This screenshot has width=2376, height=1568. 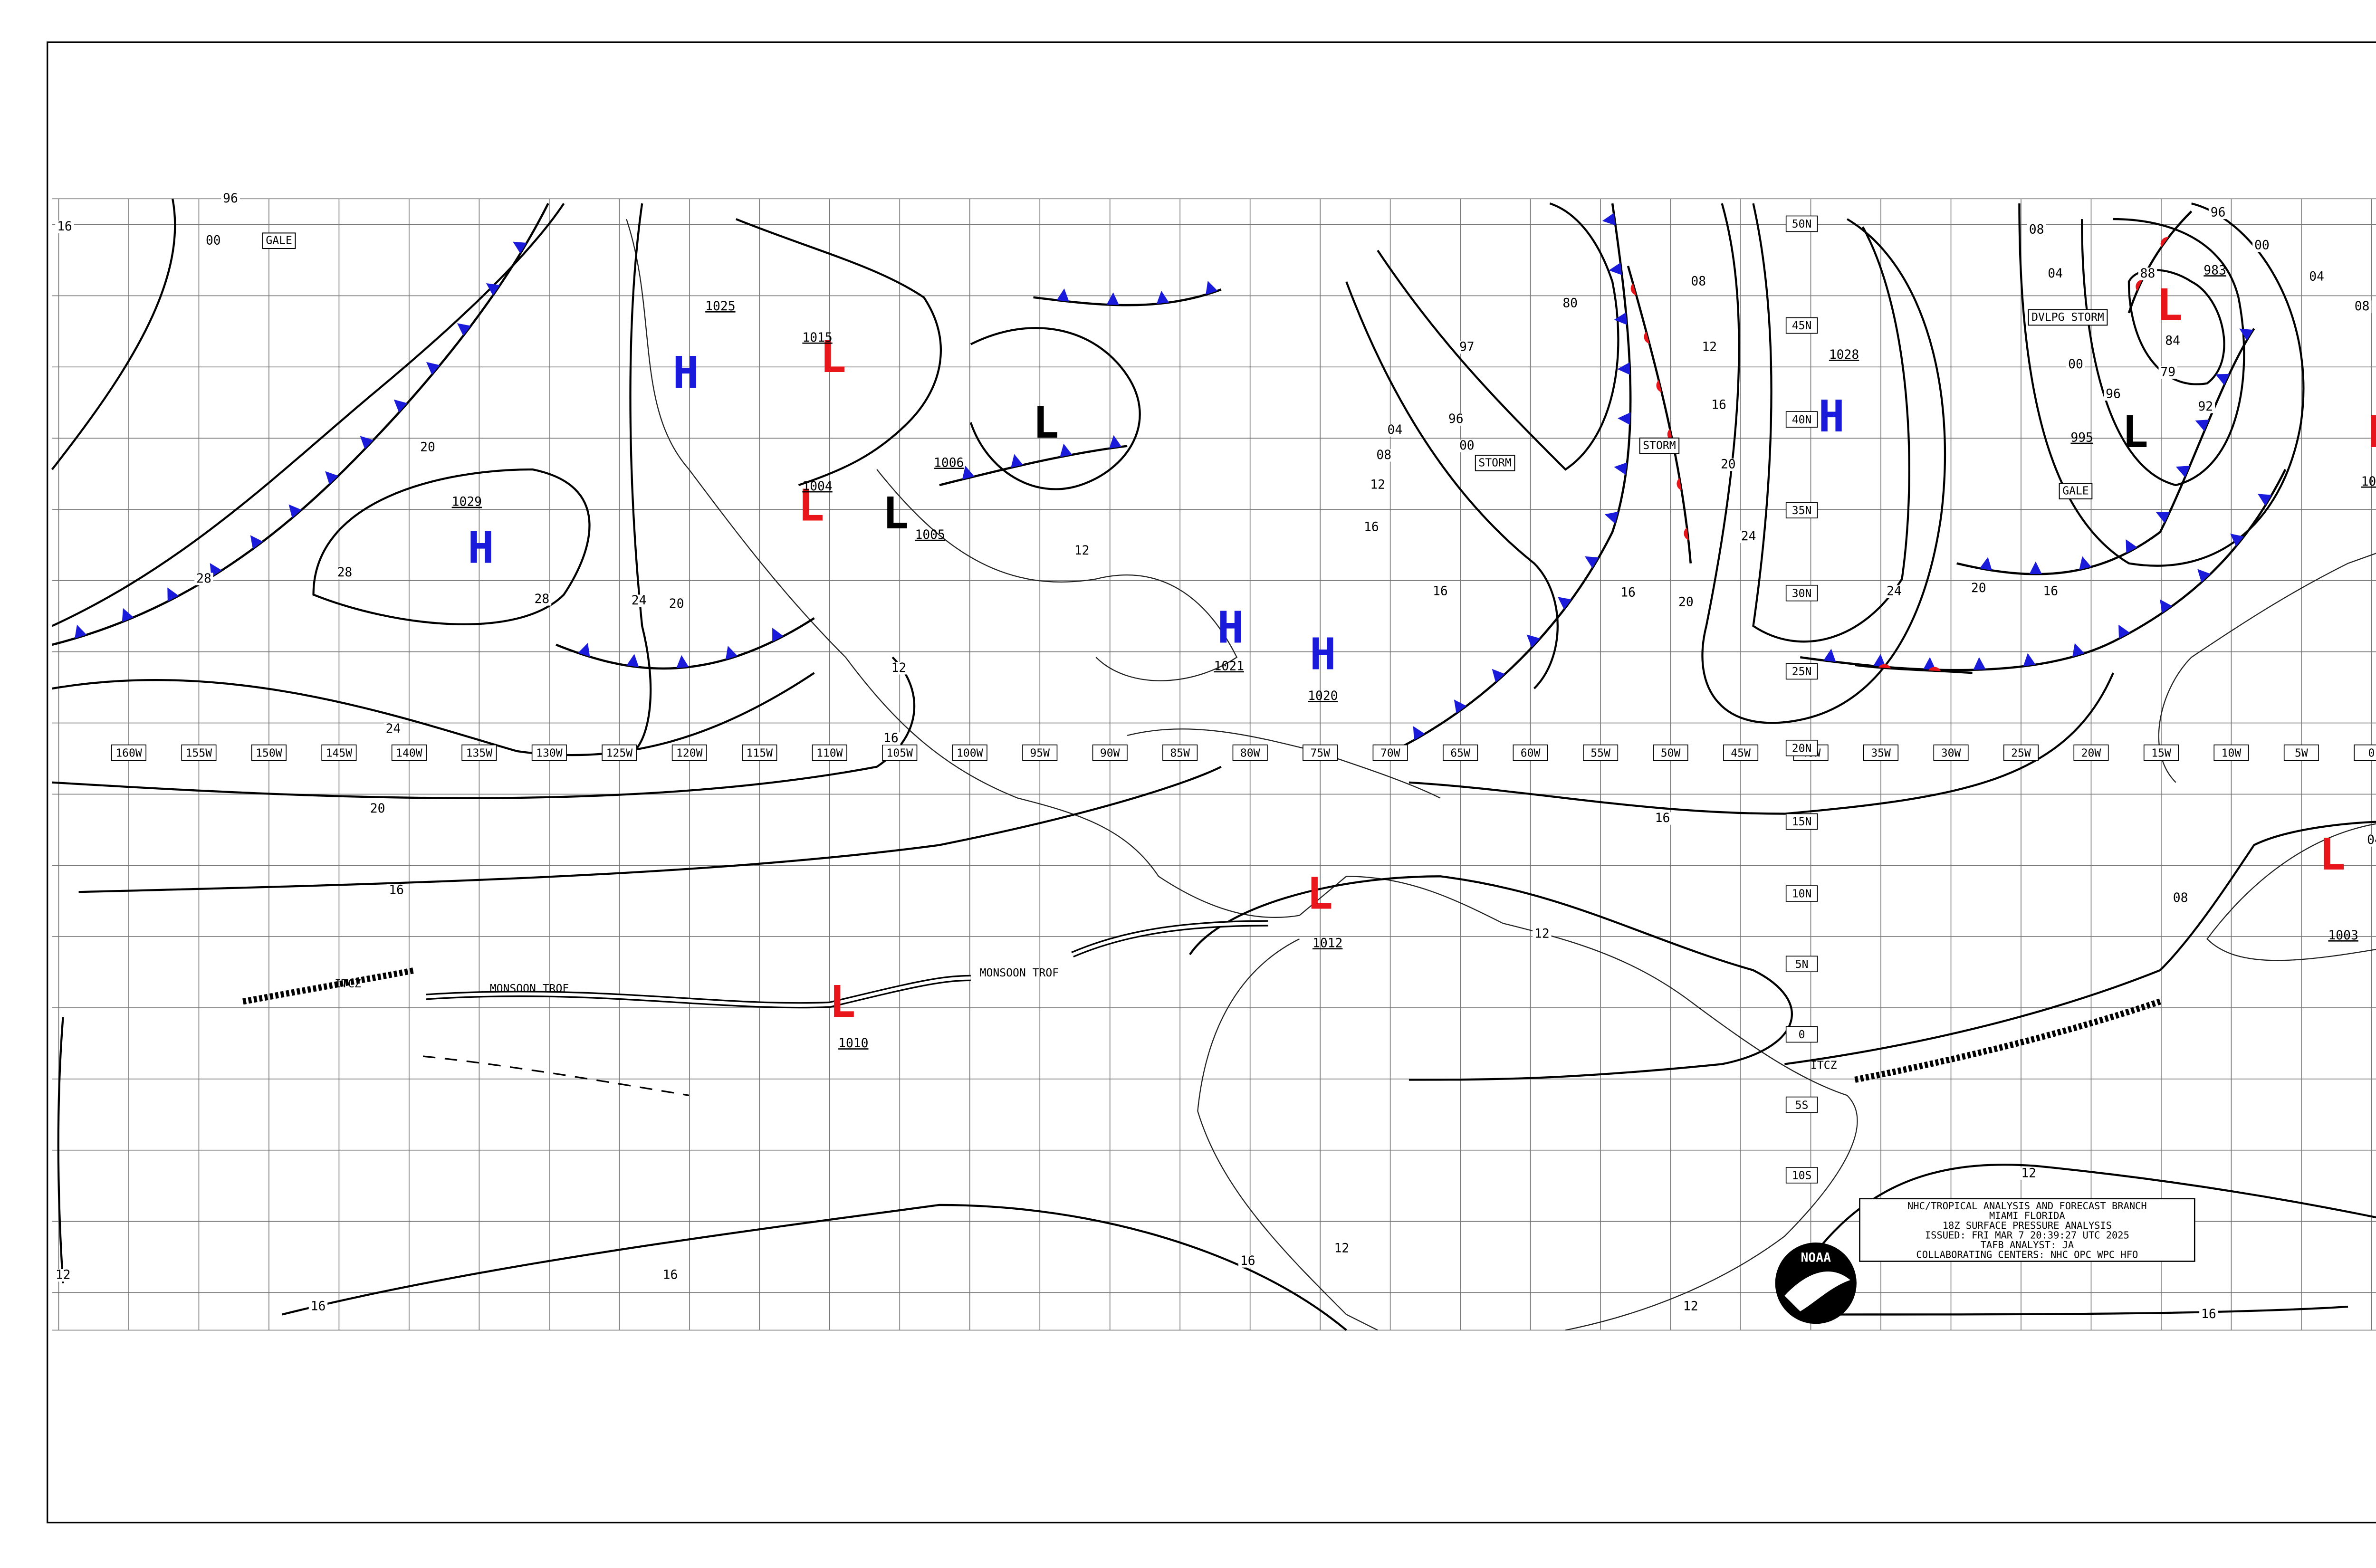 I want to click on pressure-center-value: 1012, so click(x=1327, y=943).